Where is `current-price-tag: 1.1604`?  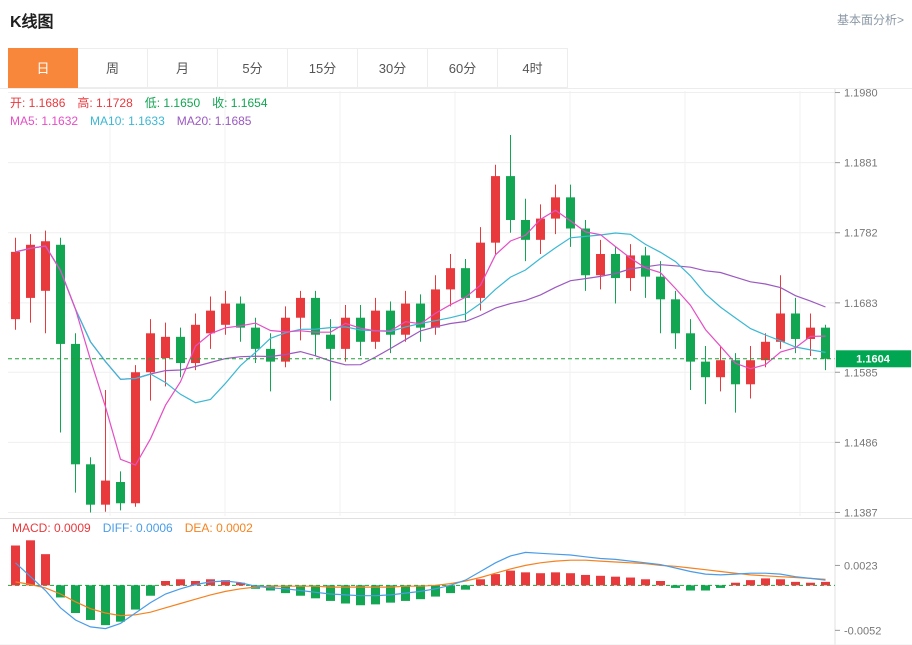 current-price-tag: 1.1604 is located at coordinates (873, 359).